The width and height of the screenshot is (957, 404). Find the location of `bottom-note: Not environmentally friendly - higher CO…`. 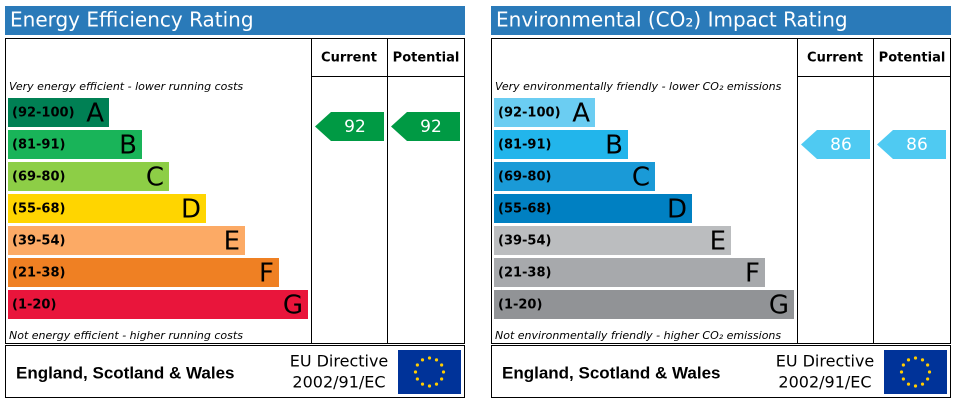

bottom-note: Not environmentally friendly - higher CO… is located at coordinates (638, 335).